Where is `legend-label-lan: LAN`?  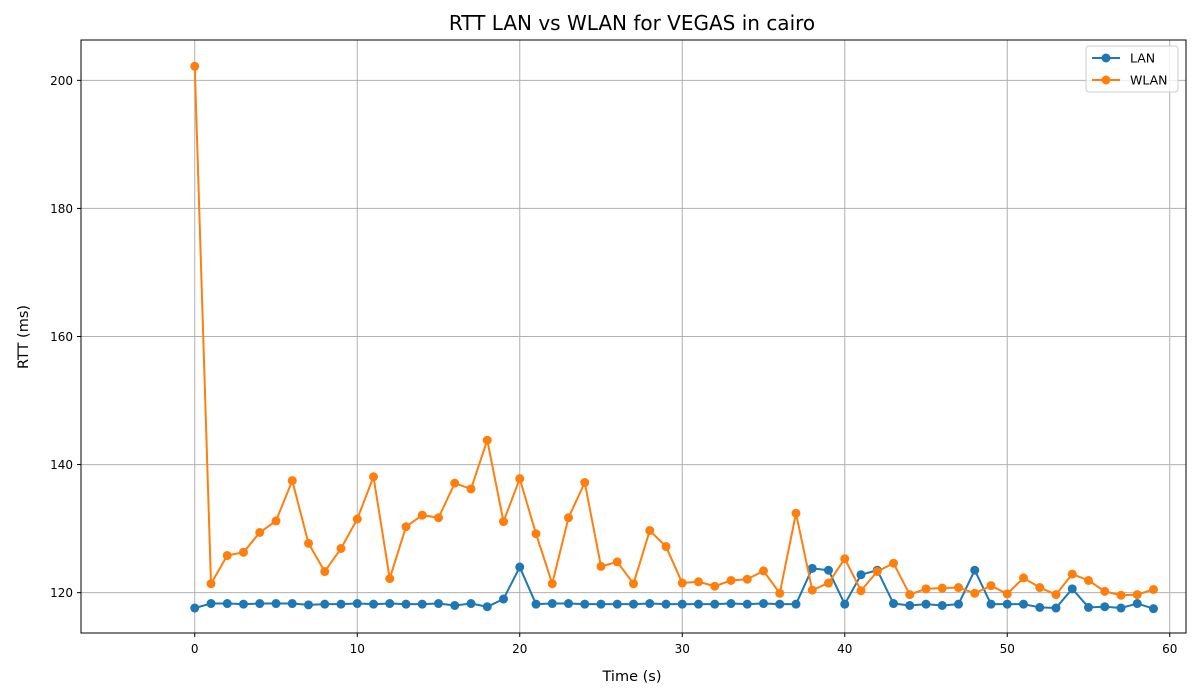
legend-label-lan: LAN is located at coordinates (1142, 58).